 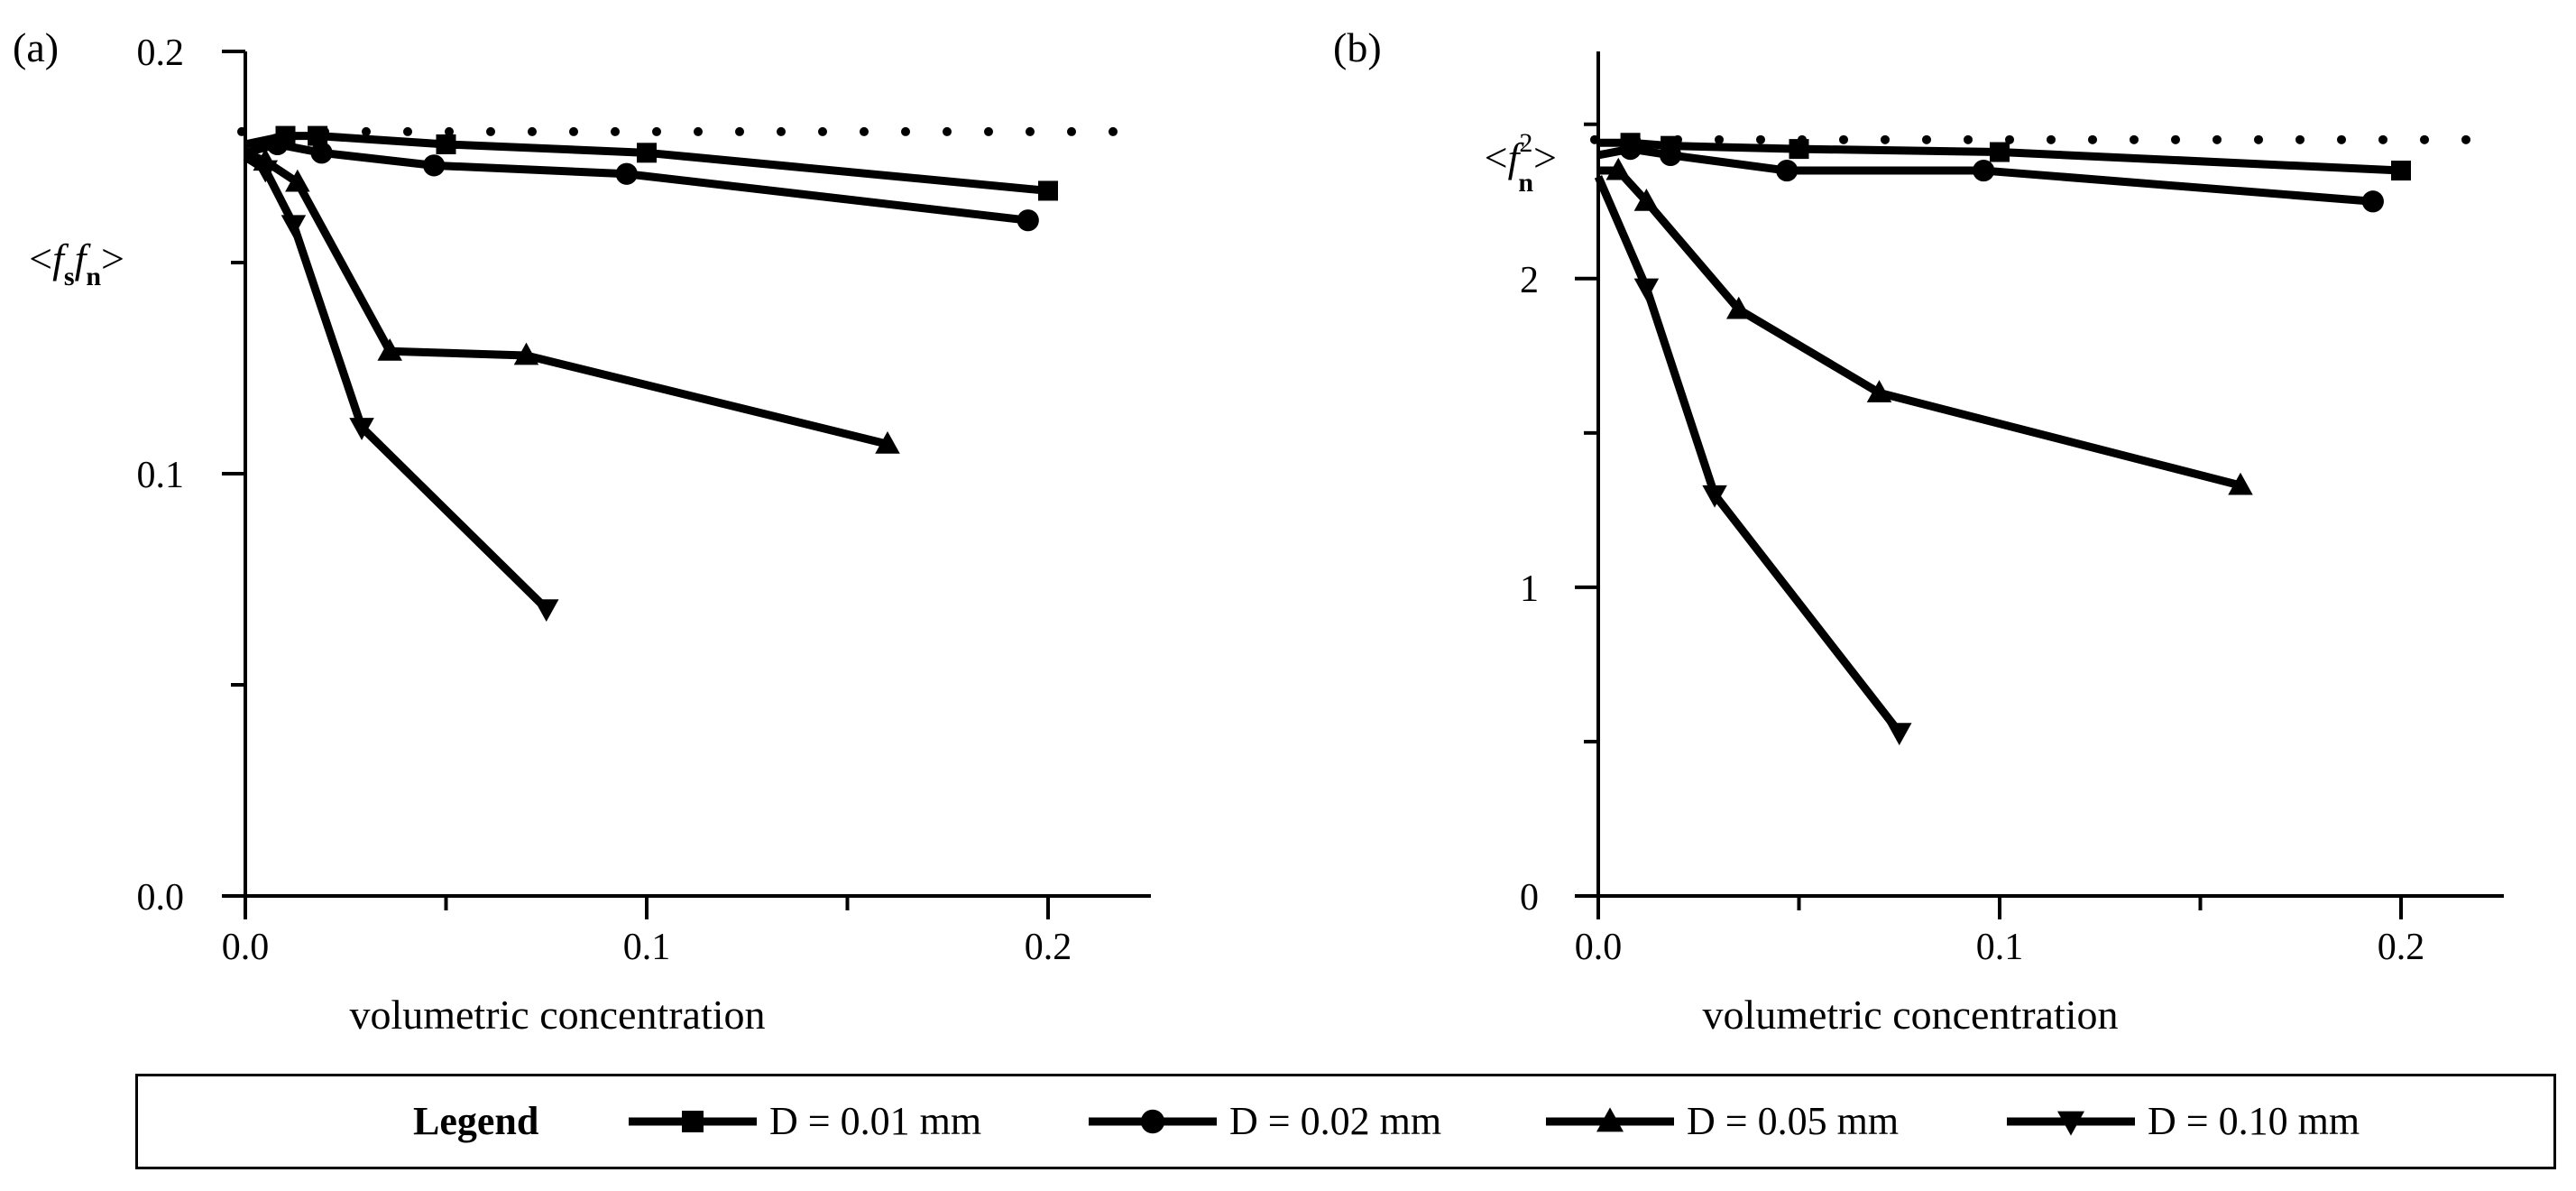 I want to click on series-square, so click(x=651, y=163).